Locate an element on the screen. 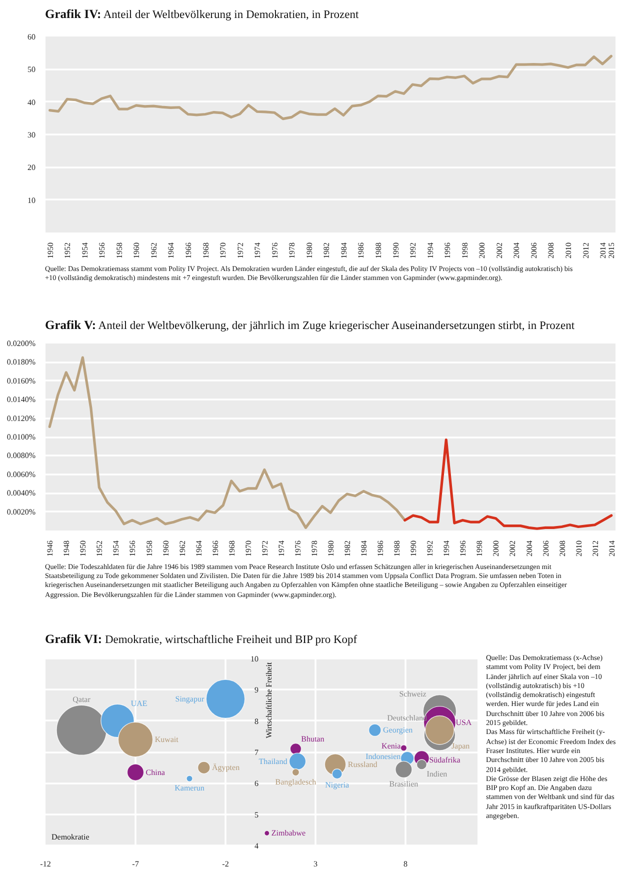 This screenshot has width=620, height=871. series-label: Indonesien is located at coordinates (383, 756).